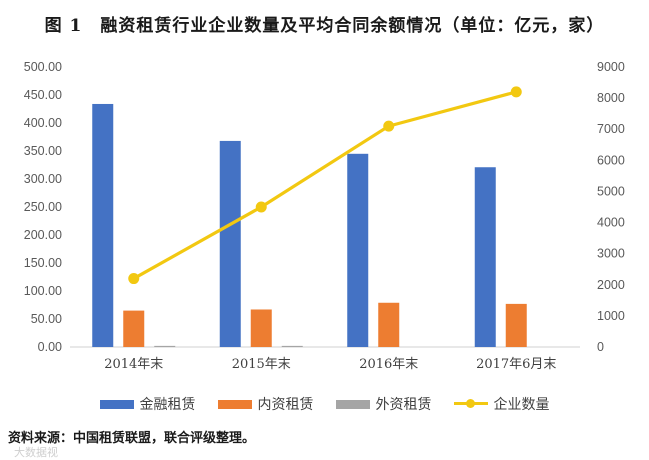 This screenshot has width=649, height=460. I want to click on legend-item-domestic: 内资租赁, so click(265, 404).